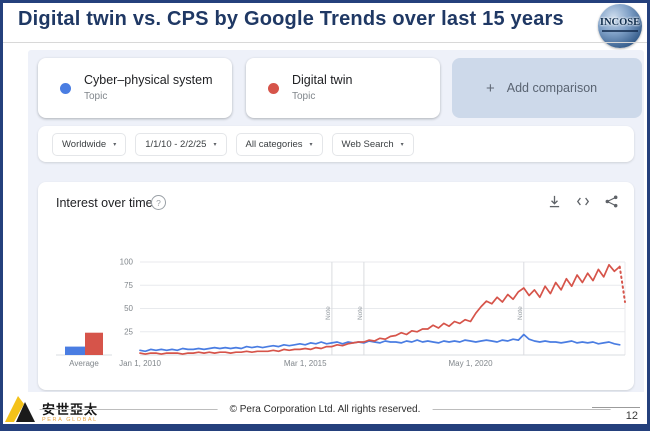 Image resolution: width=650 pixels, height=431 pixels. I want to click on chart-actions, so click(583, 201).